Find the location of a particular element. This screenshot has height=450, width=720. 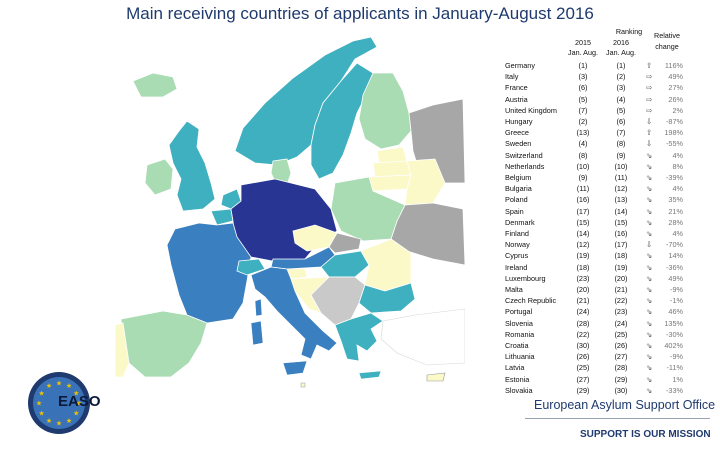

relative-change: -33% is located at coordinates (674, 390).